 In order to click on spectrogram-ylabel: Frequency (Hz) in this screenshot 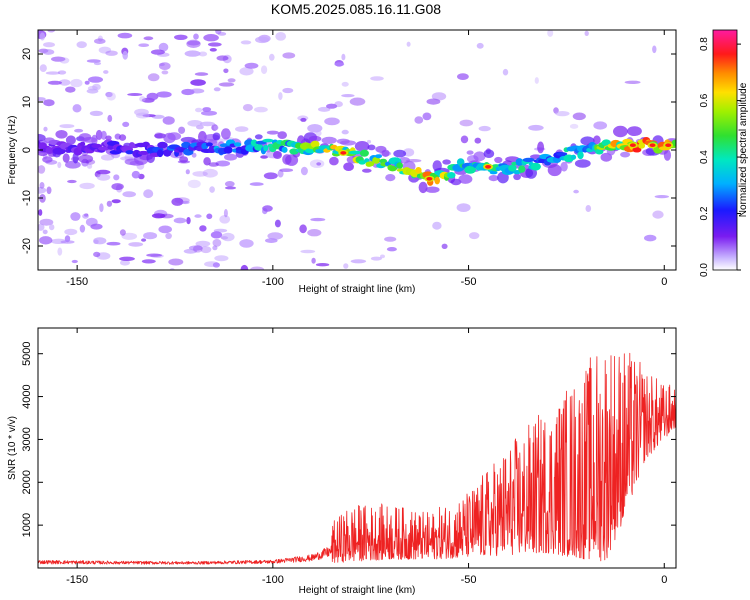, I will do `click(12, 150)`.